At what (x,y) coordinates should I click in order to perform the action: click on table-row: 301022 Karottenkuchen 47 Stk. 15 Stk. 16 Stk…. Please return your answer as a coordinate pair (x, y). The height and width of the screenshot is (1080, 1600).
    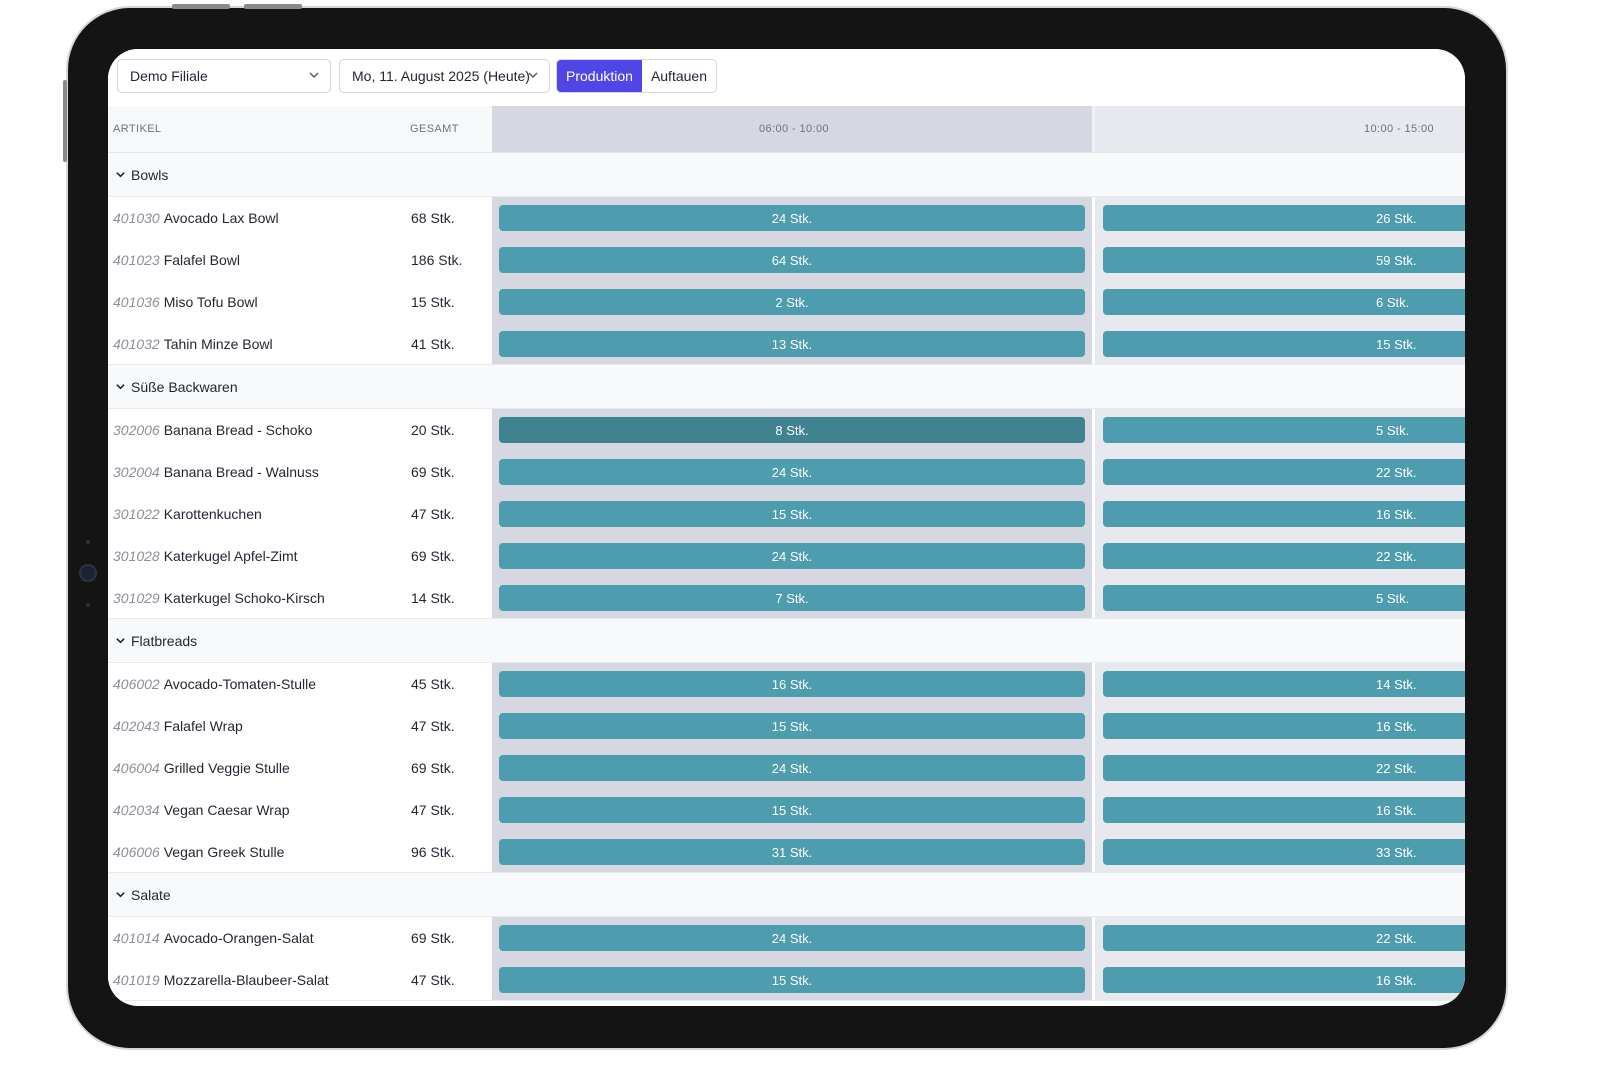
    Looking at the image, I should click on (786, 514).